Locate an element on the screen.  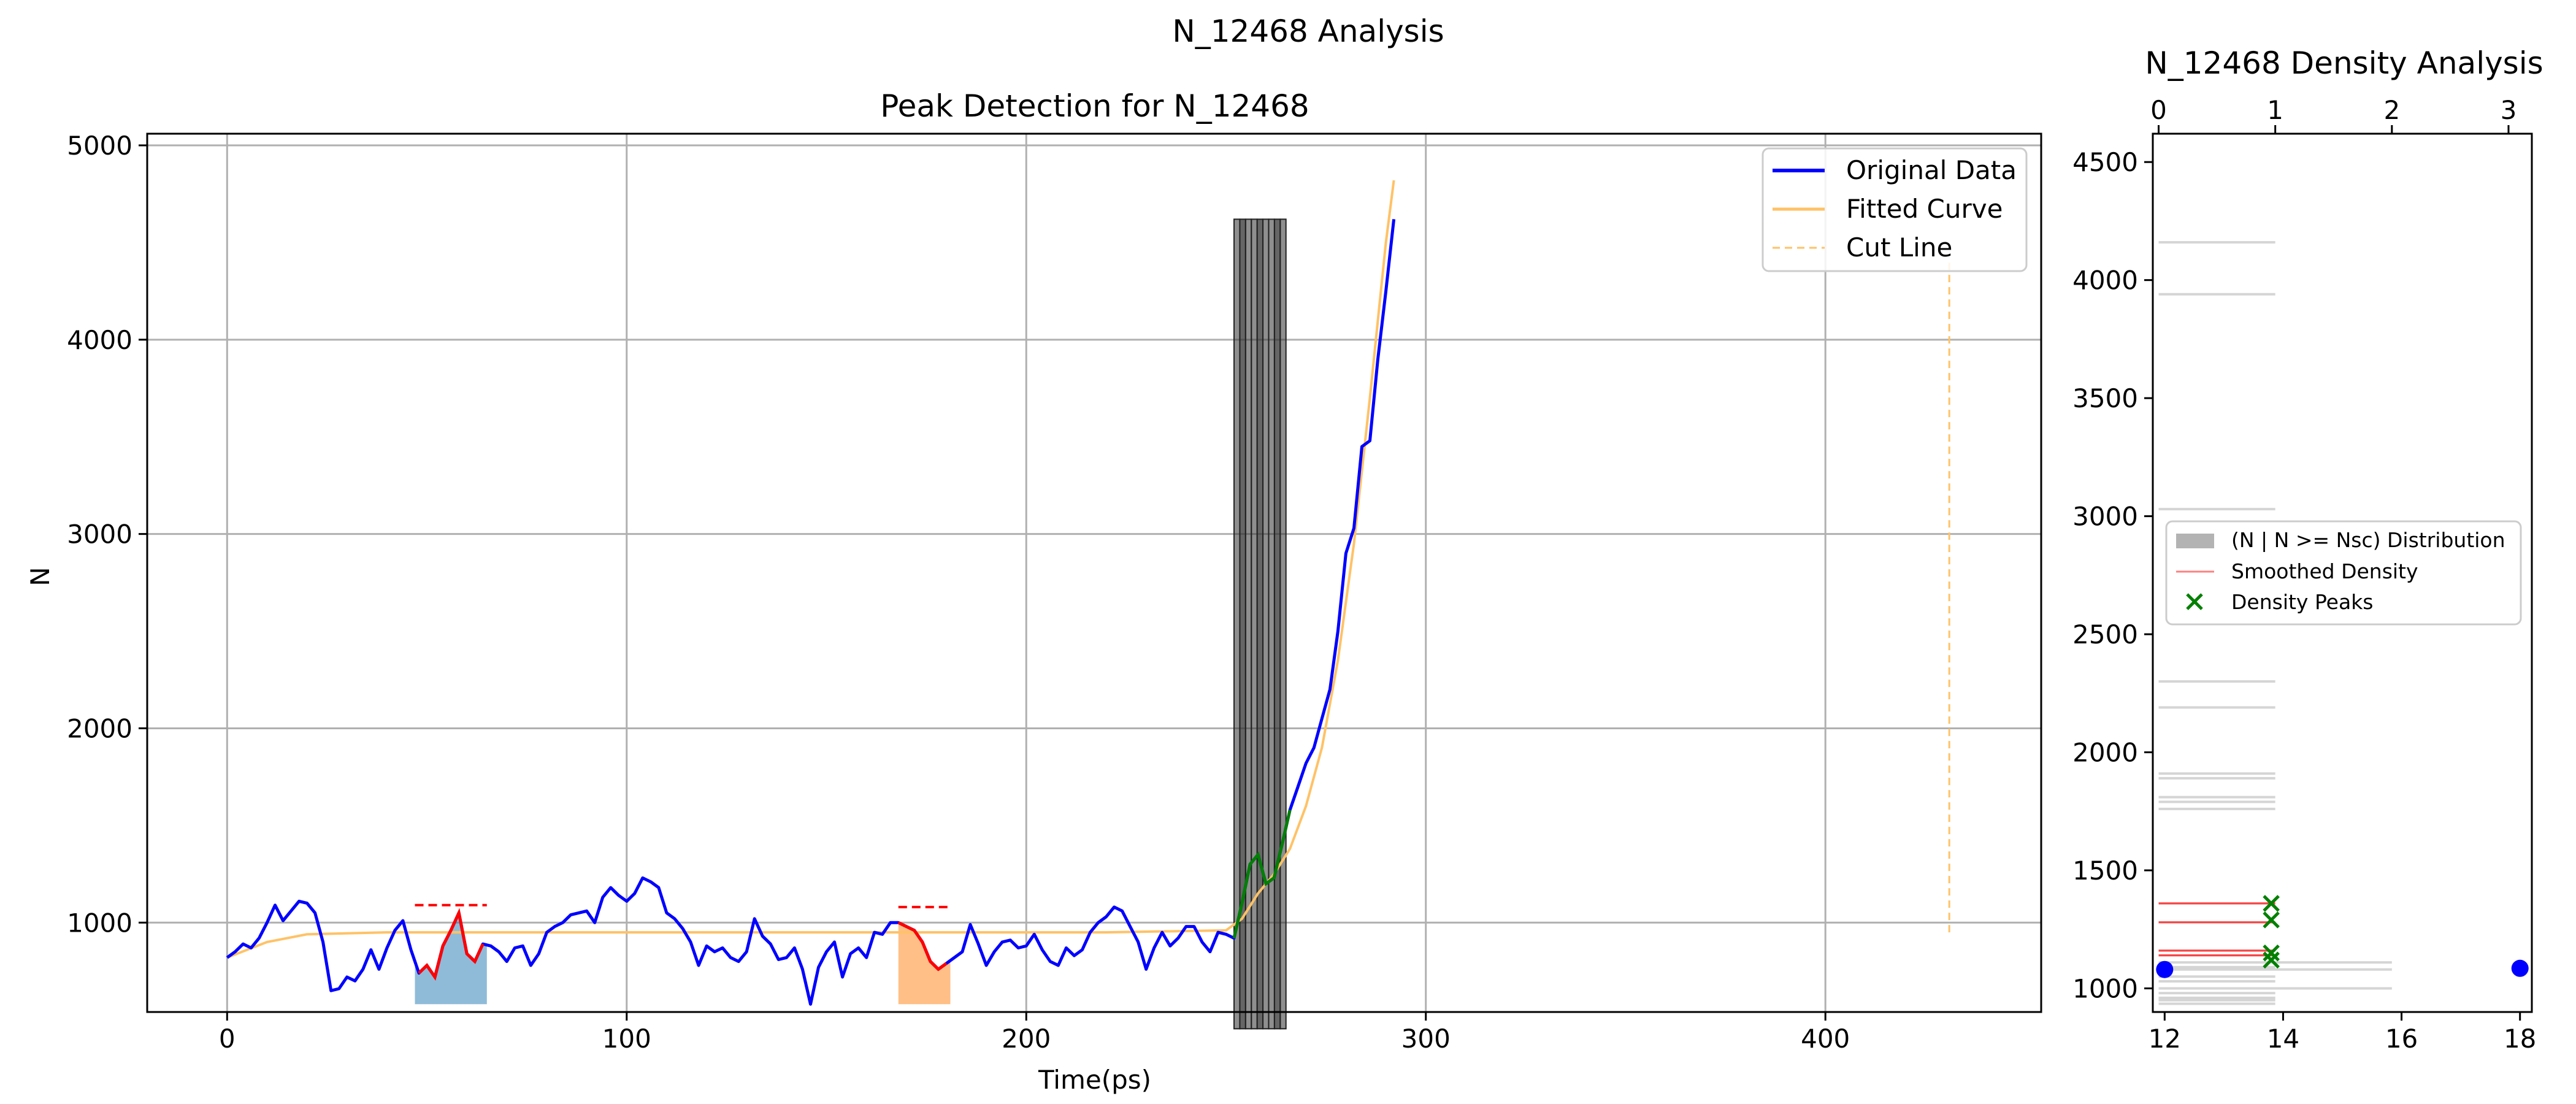
right-axes-title: N_12468 Density Analysis is located at coordinates (2344, 63).